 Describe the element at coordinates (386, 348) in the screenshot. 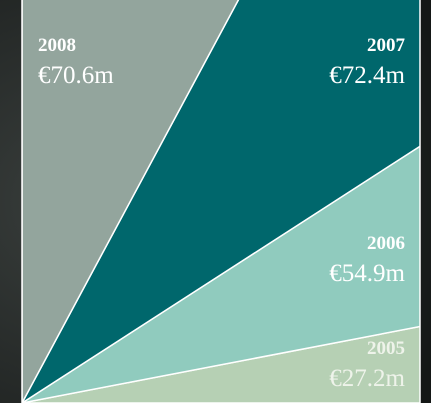

I see `year-label: 2005` at that location.